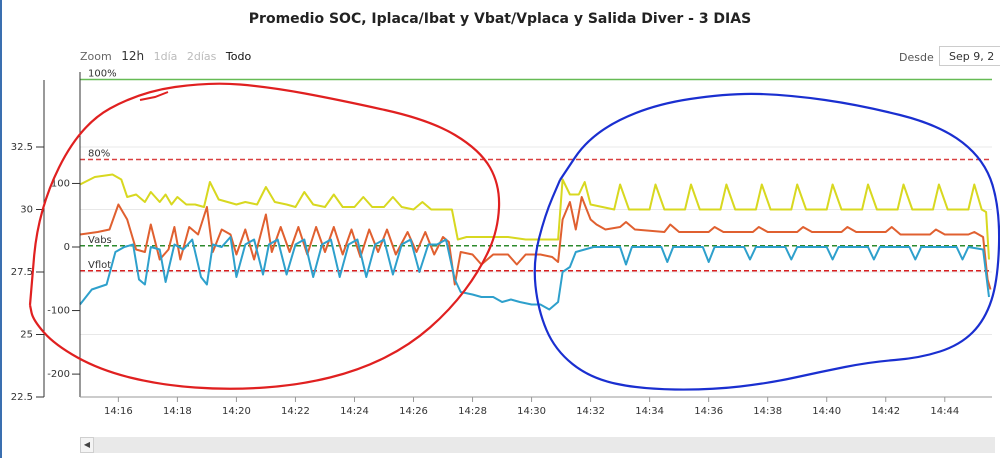 Image resolution: width=1000 pixels, height=458 pixels. What do you see at coordinates (118, 411) in the screenshot?
I see `x-tick-label: 14:16` at bounding box center [118, 411].